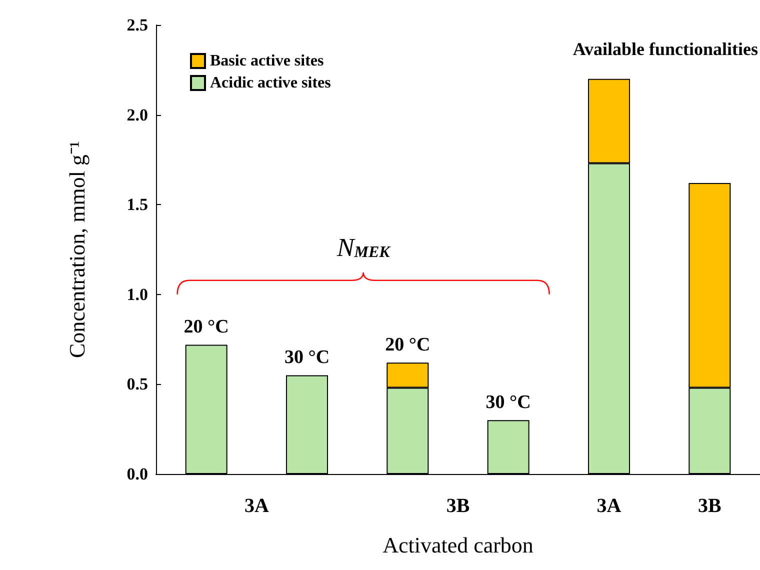 Image resolution: width=760 pixels, height=570 pixels. I want to click on y-tick-label: 1.5, so click(137, 204).